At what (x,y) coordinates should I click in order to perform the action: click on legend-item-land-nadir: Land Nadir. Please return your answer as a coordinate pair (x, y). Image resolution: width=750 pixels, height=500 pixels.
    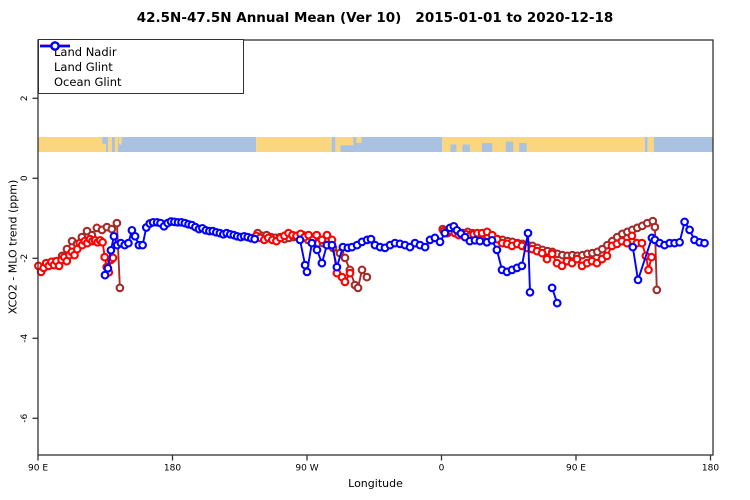
    Looking at the image, I should click on (137, 50).